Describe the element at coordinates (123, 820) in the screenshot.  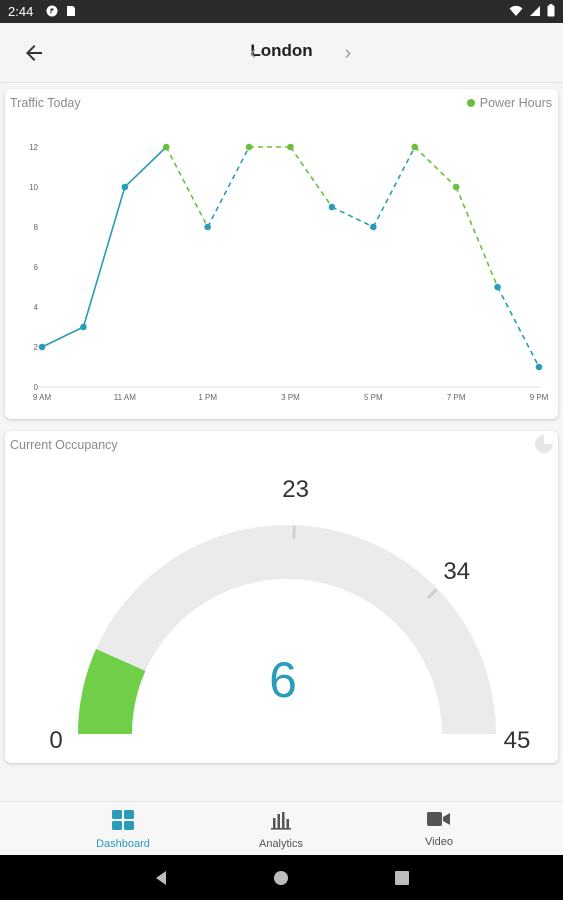
I see `dashboard-icon` at that location.